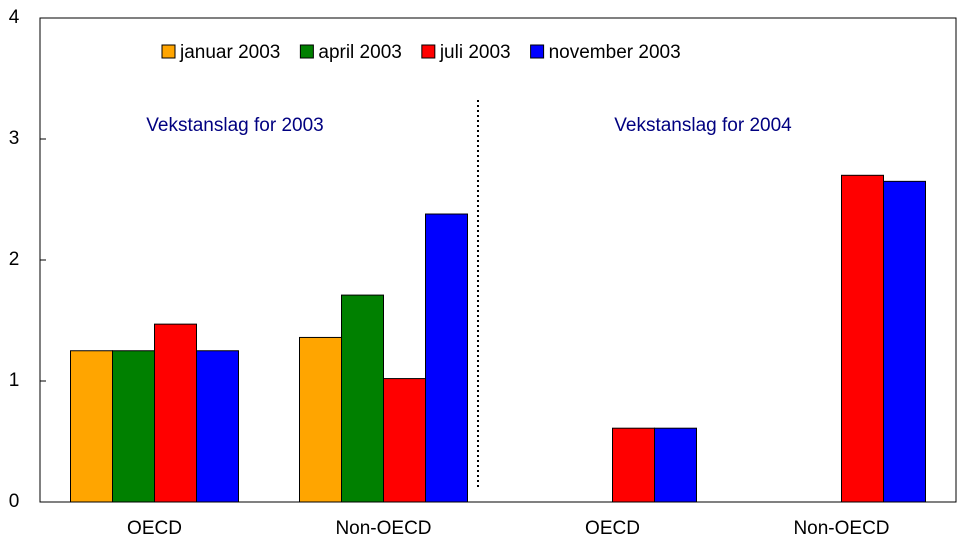  Describe the element at coordinates (14, 17) in the screenshot. I see `y-tick-label: 4` at that location.